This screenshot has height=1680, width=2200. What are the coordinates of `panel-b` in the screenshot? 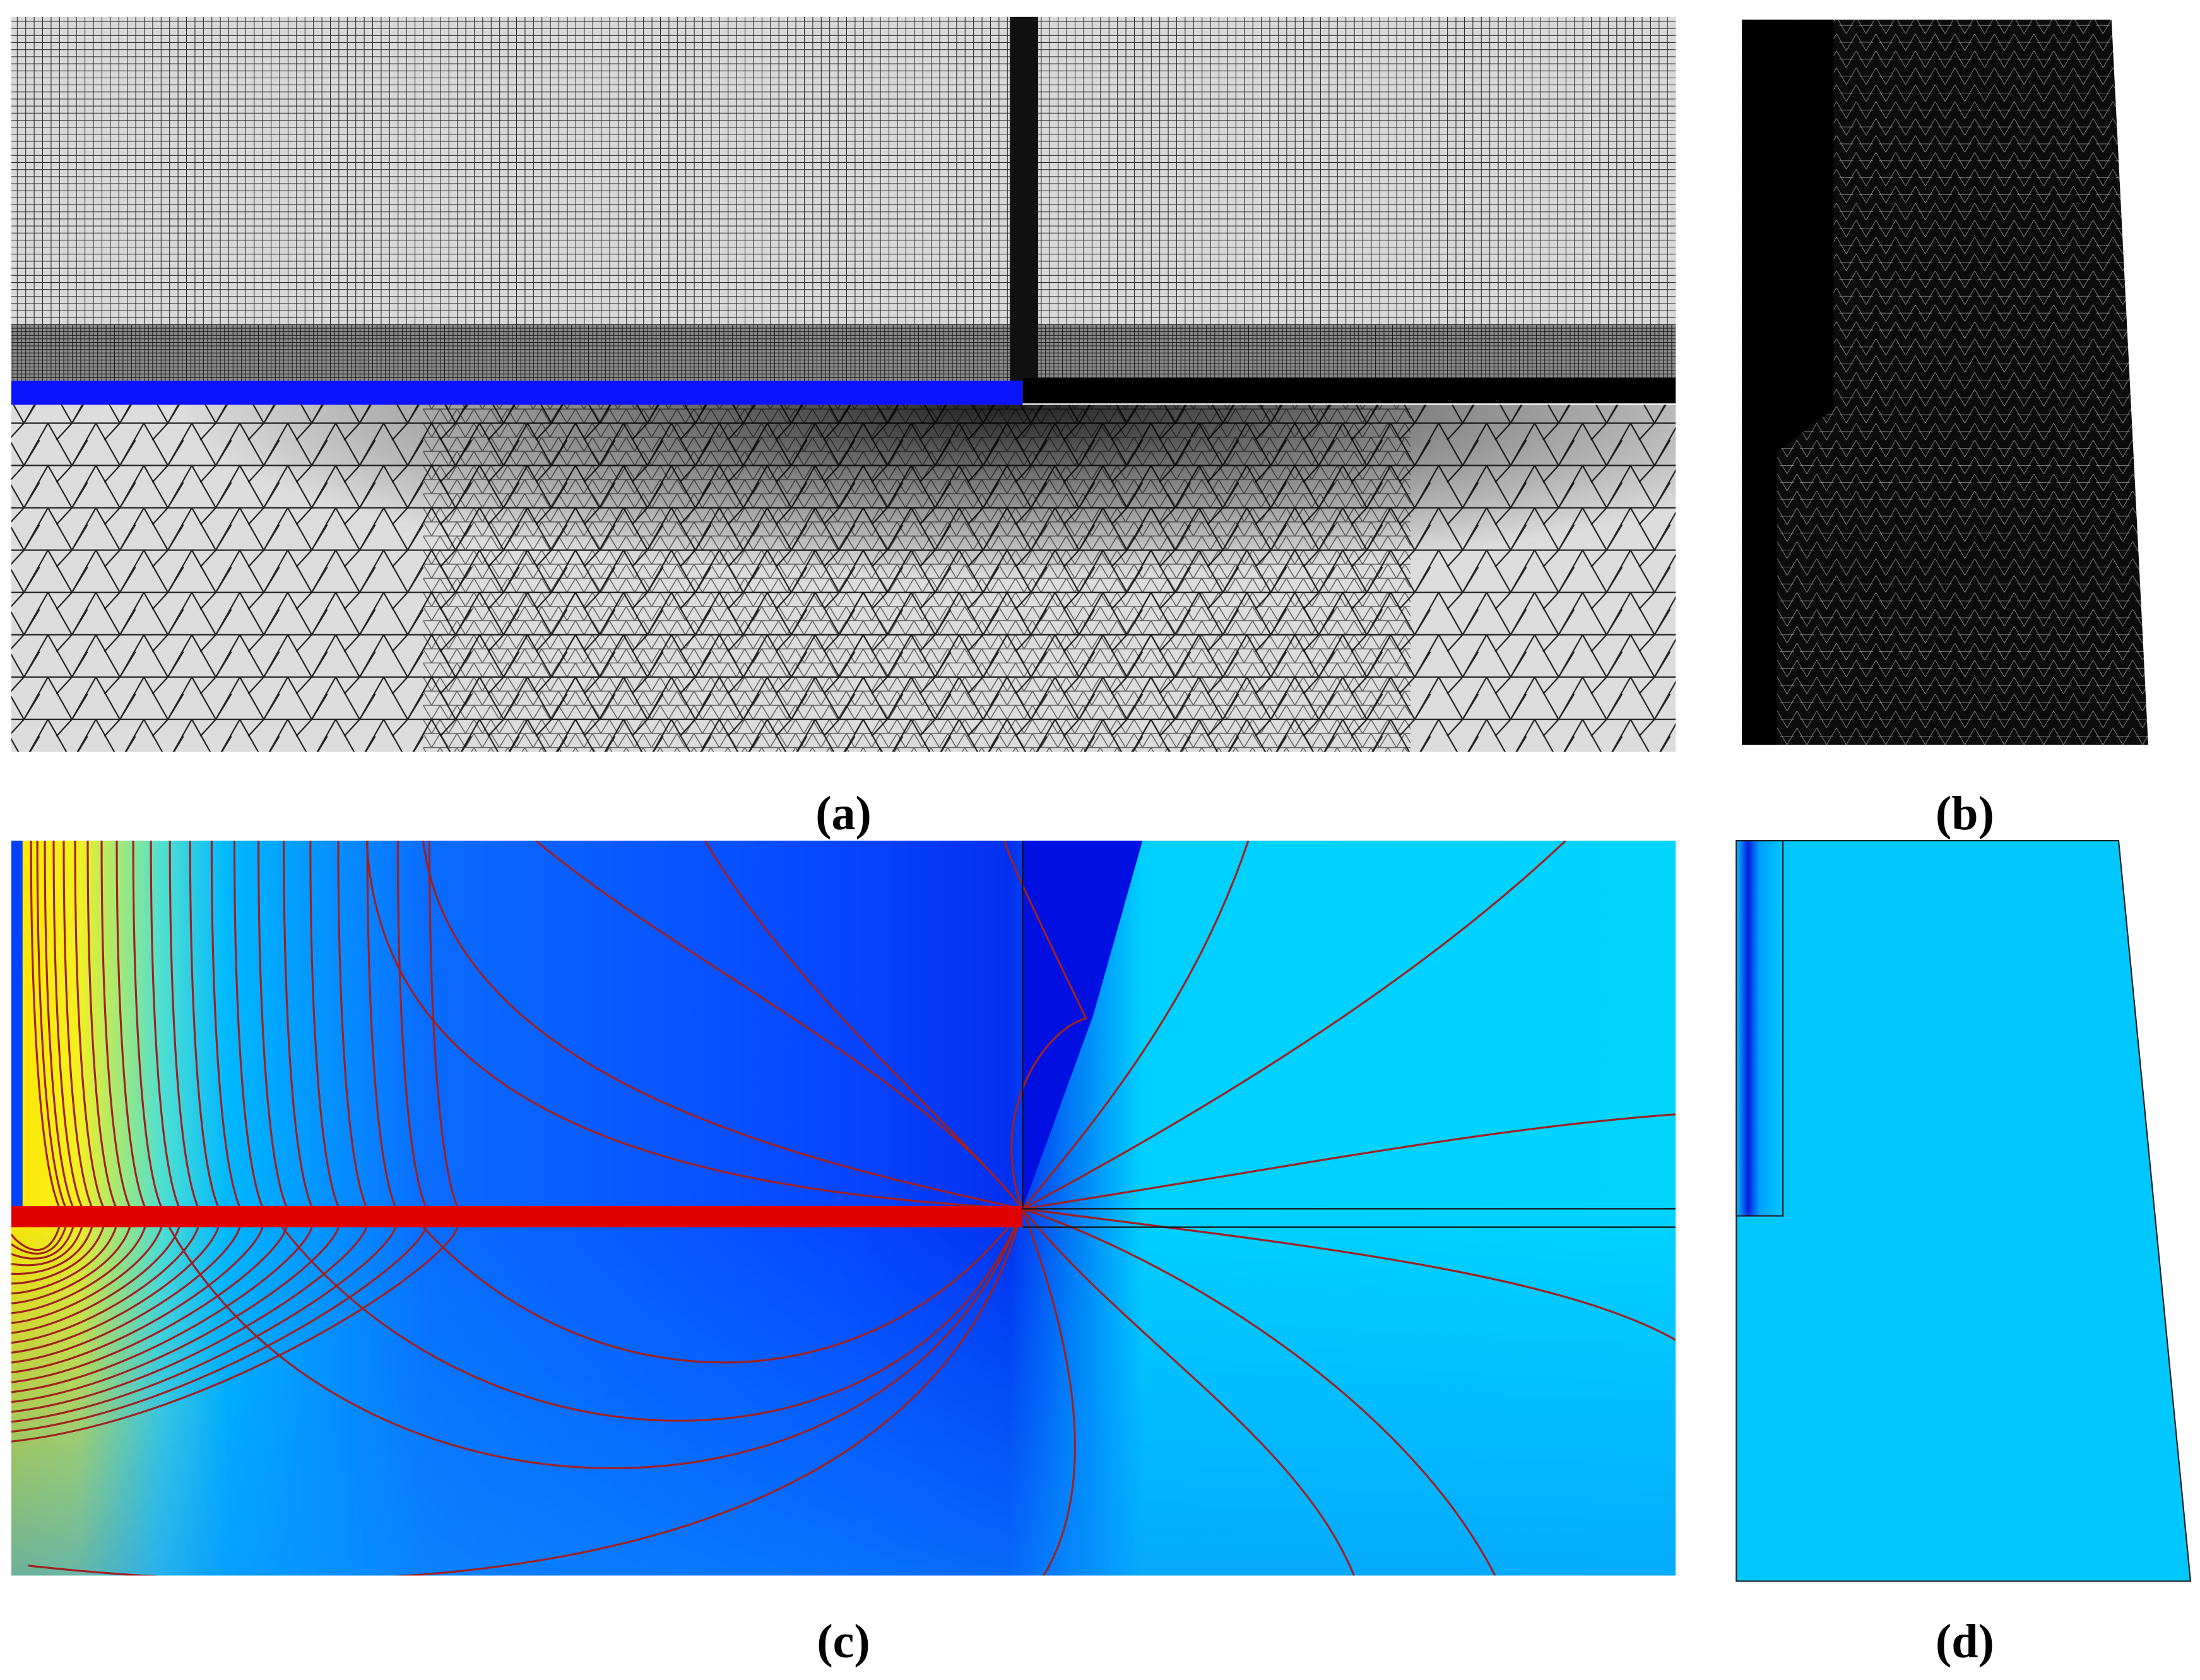 It's located at (1945, 382).